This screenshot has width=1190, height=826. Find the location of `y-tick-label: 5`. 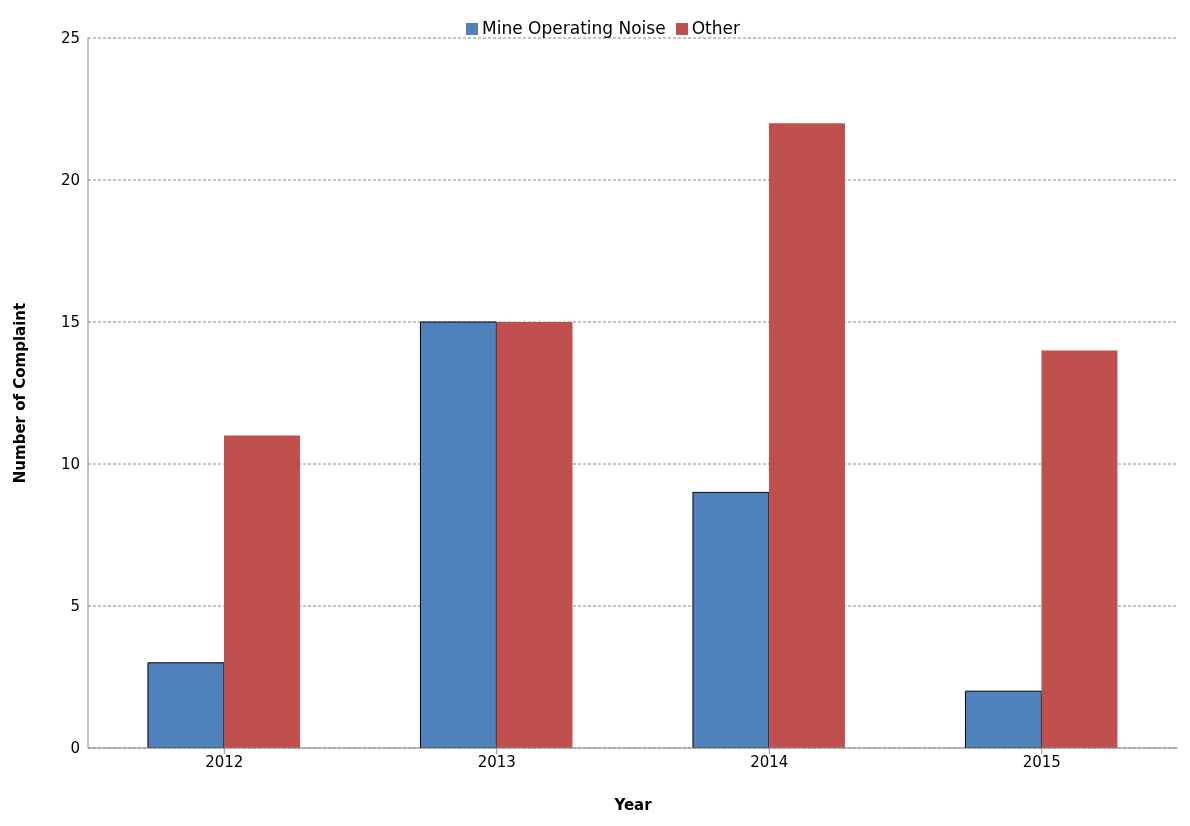

y-tick-label: 5 is located at coordinates (75, 606).